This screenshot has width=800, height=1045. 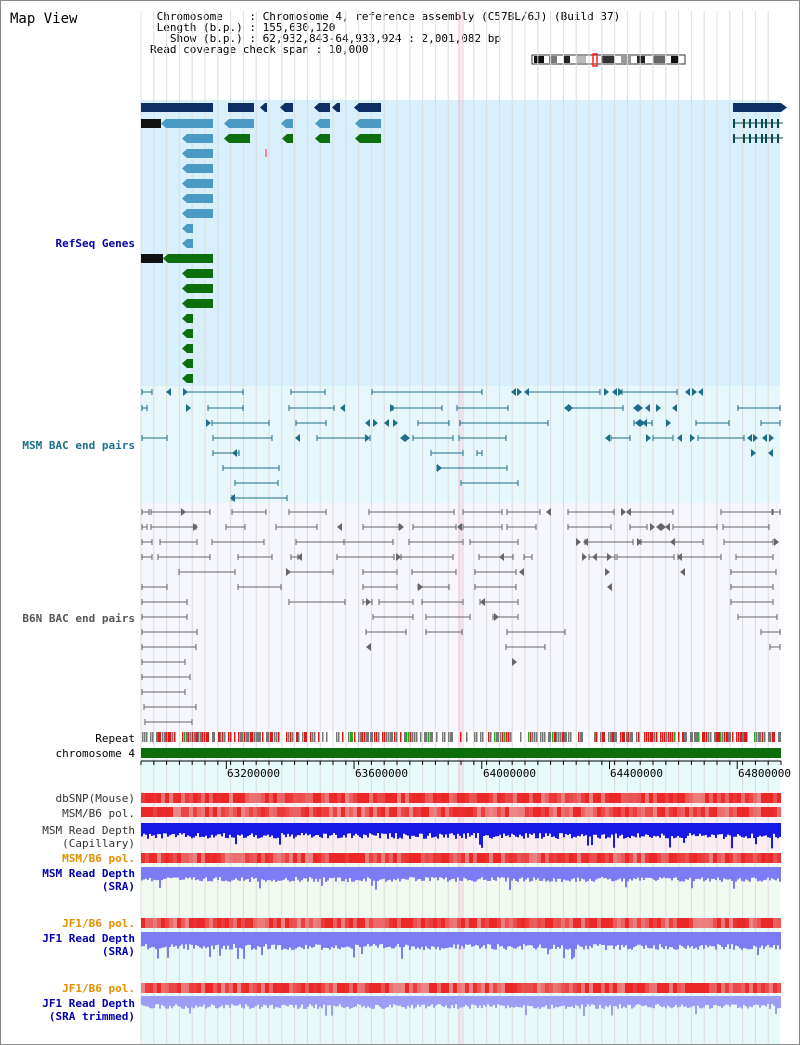 I want to click on jf1-read-depth-trimmed, so click(x=461, y=1006).